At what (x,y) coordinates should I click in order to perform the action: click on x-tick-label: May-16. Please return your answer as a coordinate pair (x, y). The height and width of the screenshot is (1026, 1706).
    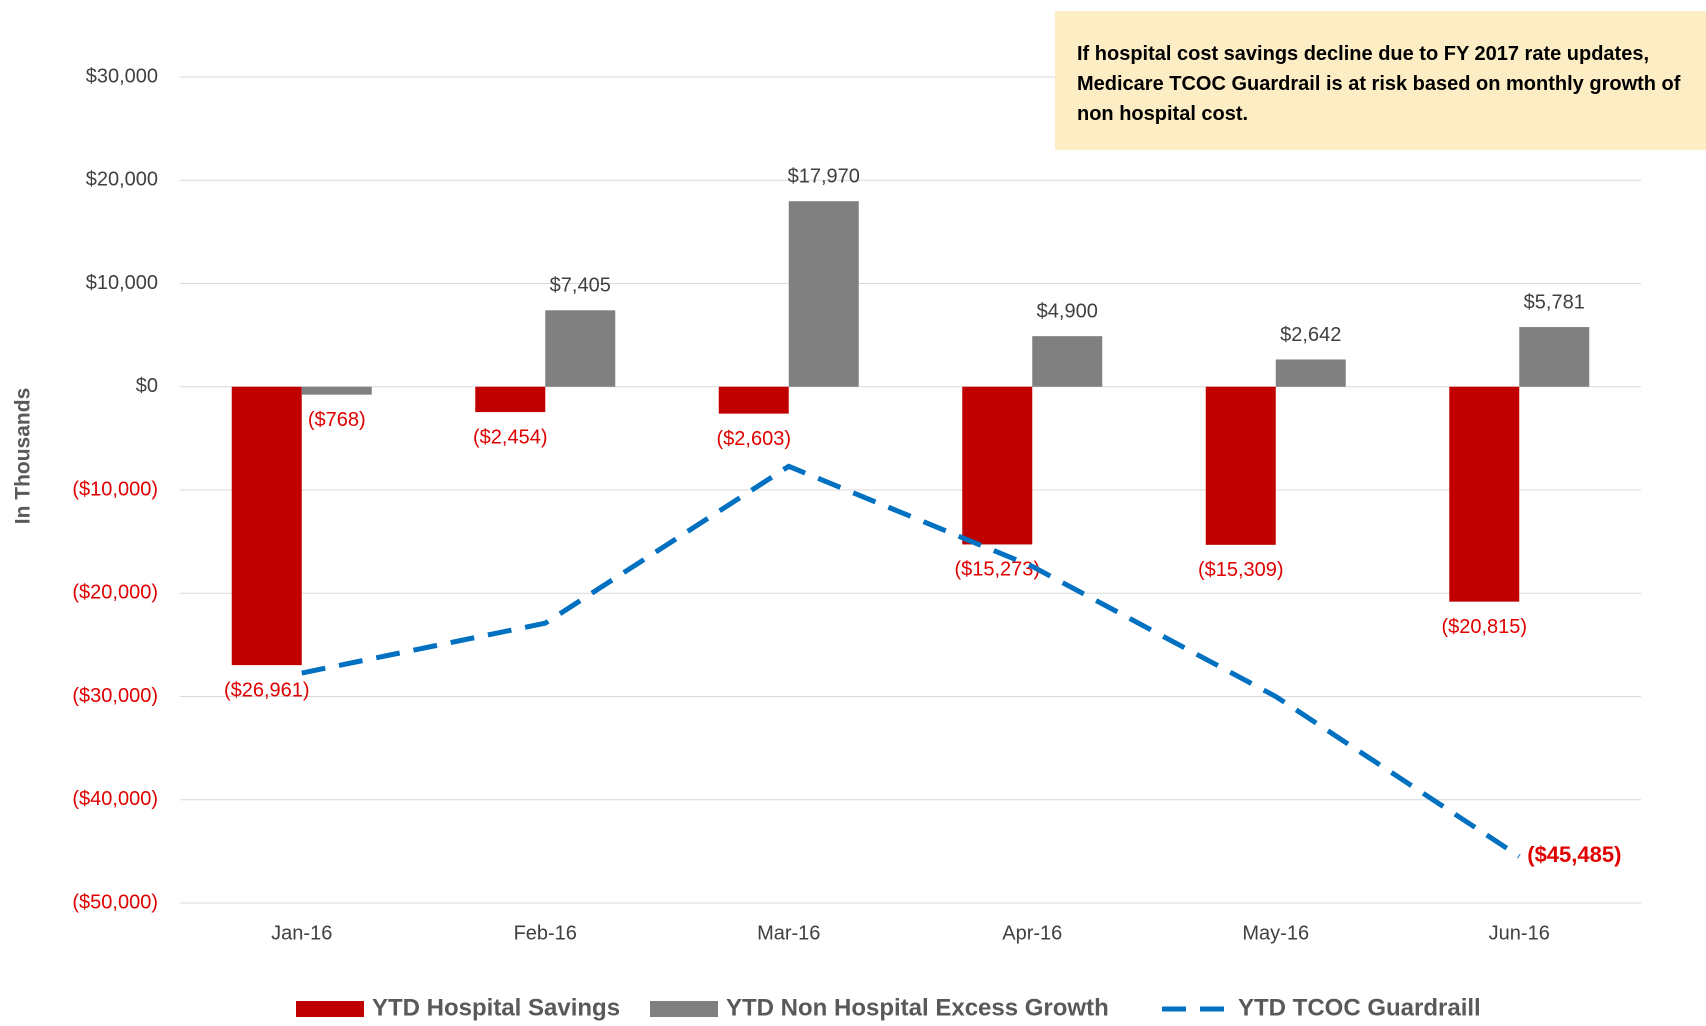
    Looking at the image, I should click on (1275, 933).